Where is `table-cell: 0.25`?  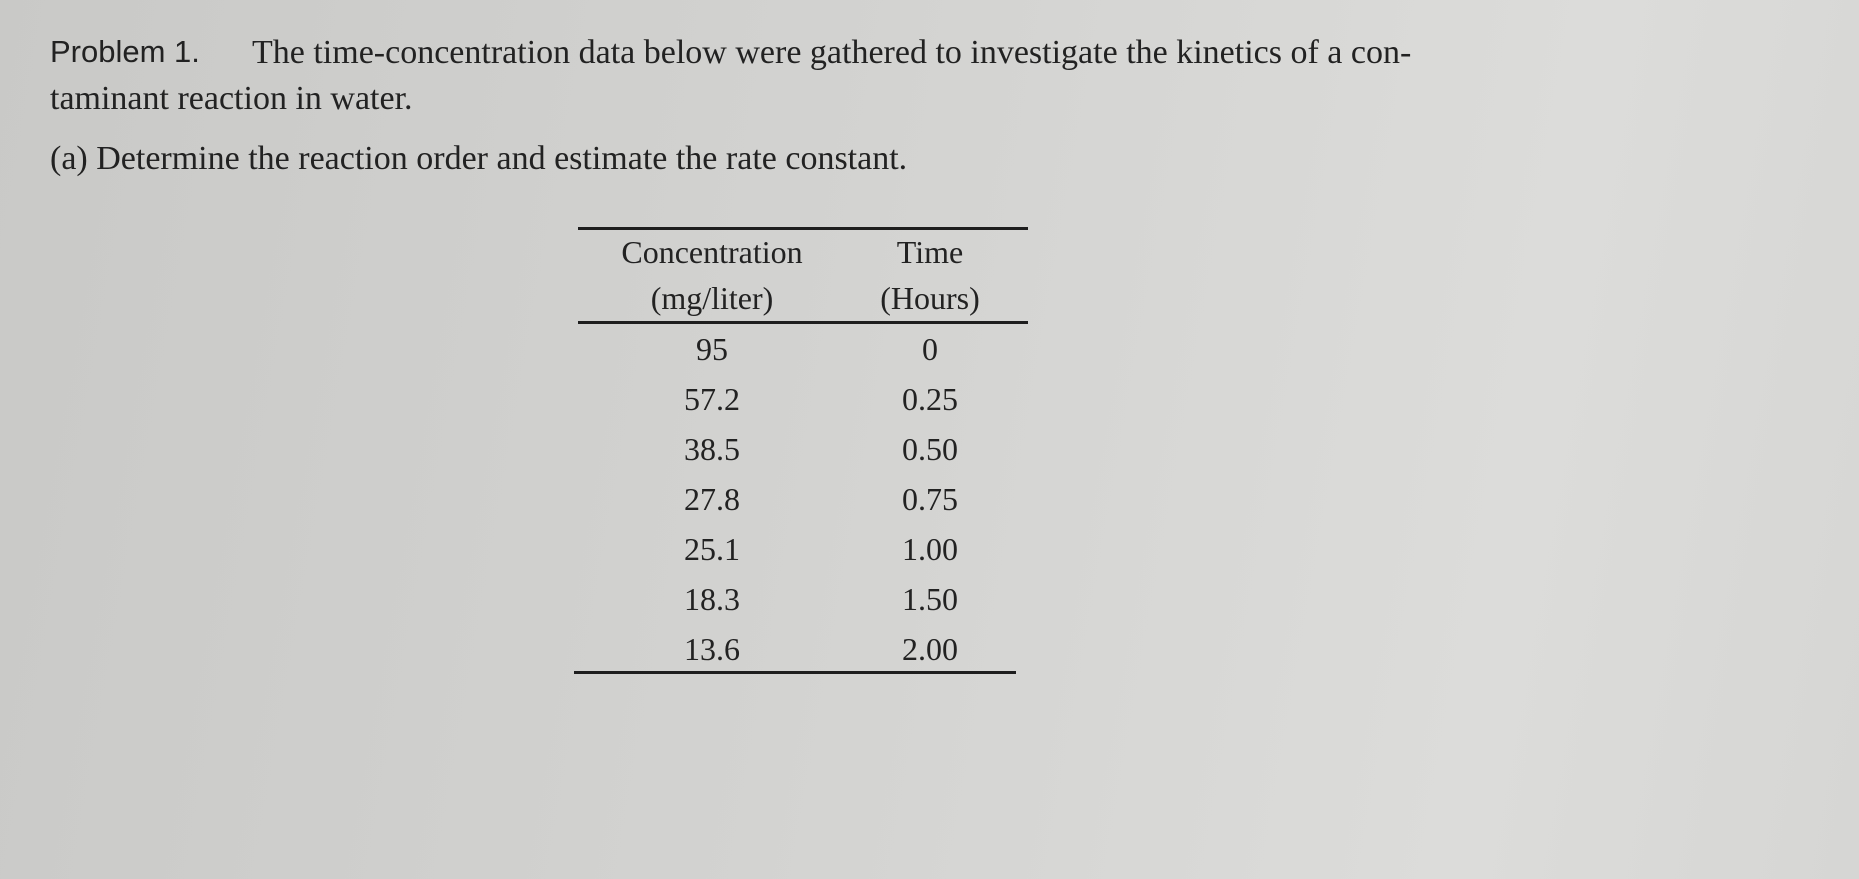
table-cell: 0.25 is located at coordinates (930, 399).